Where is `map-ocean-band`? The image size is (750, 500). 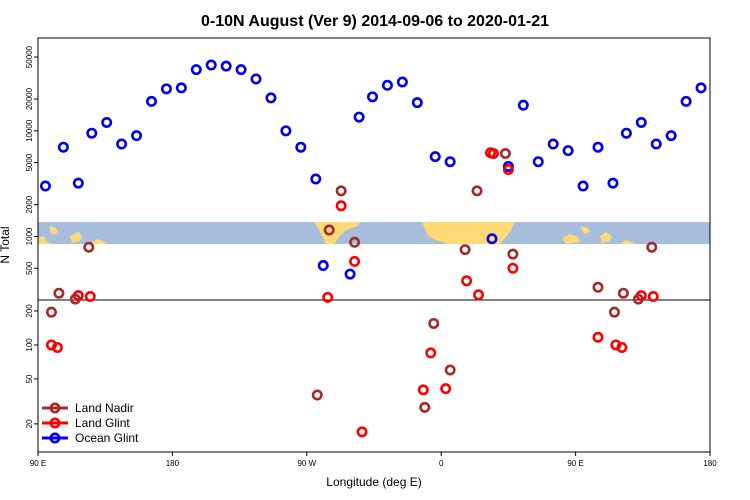 map-ocean-band is located at coordinates (374, 233).